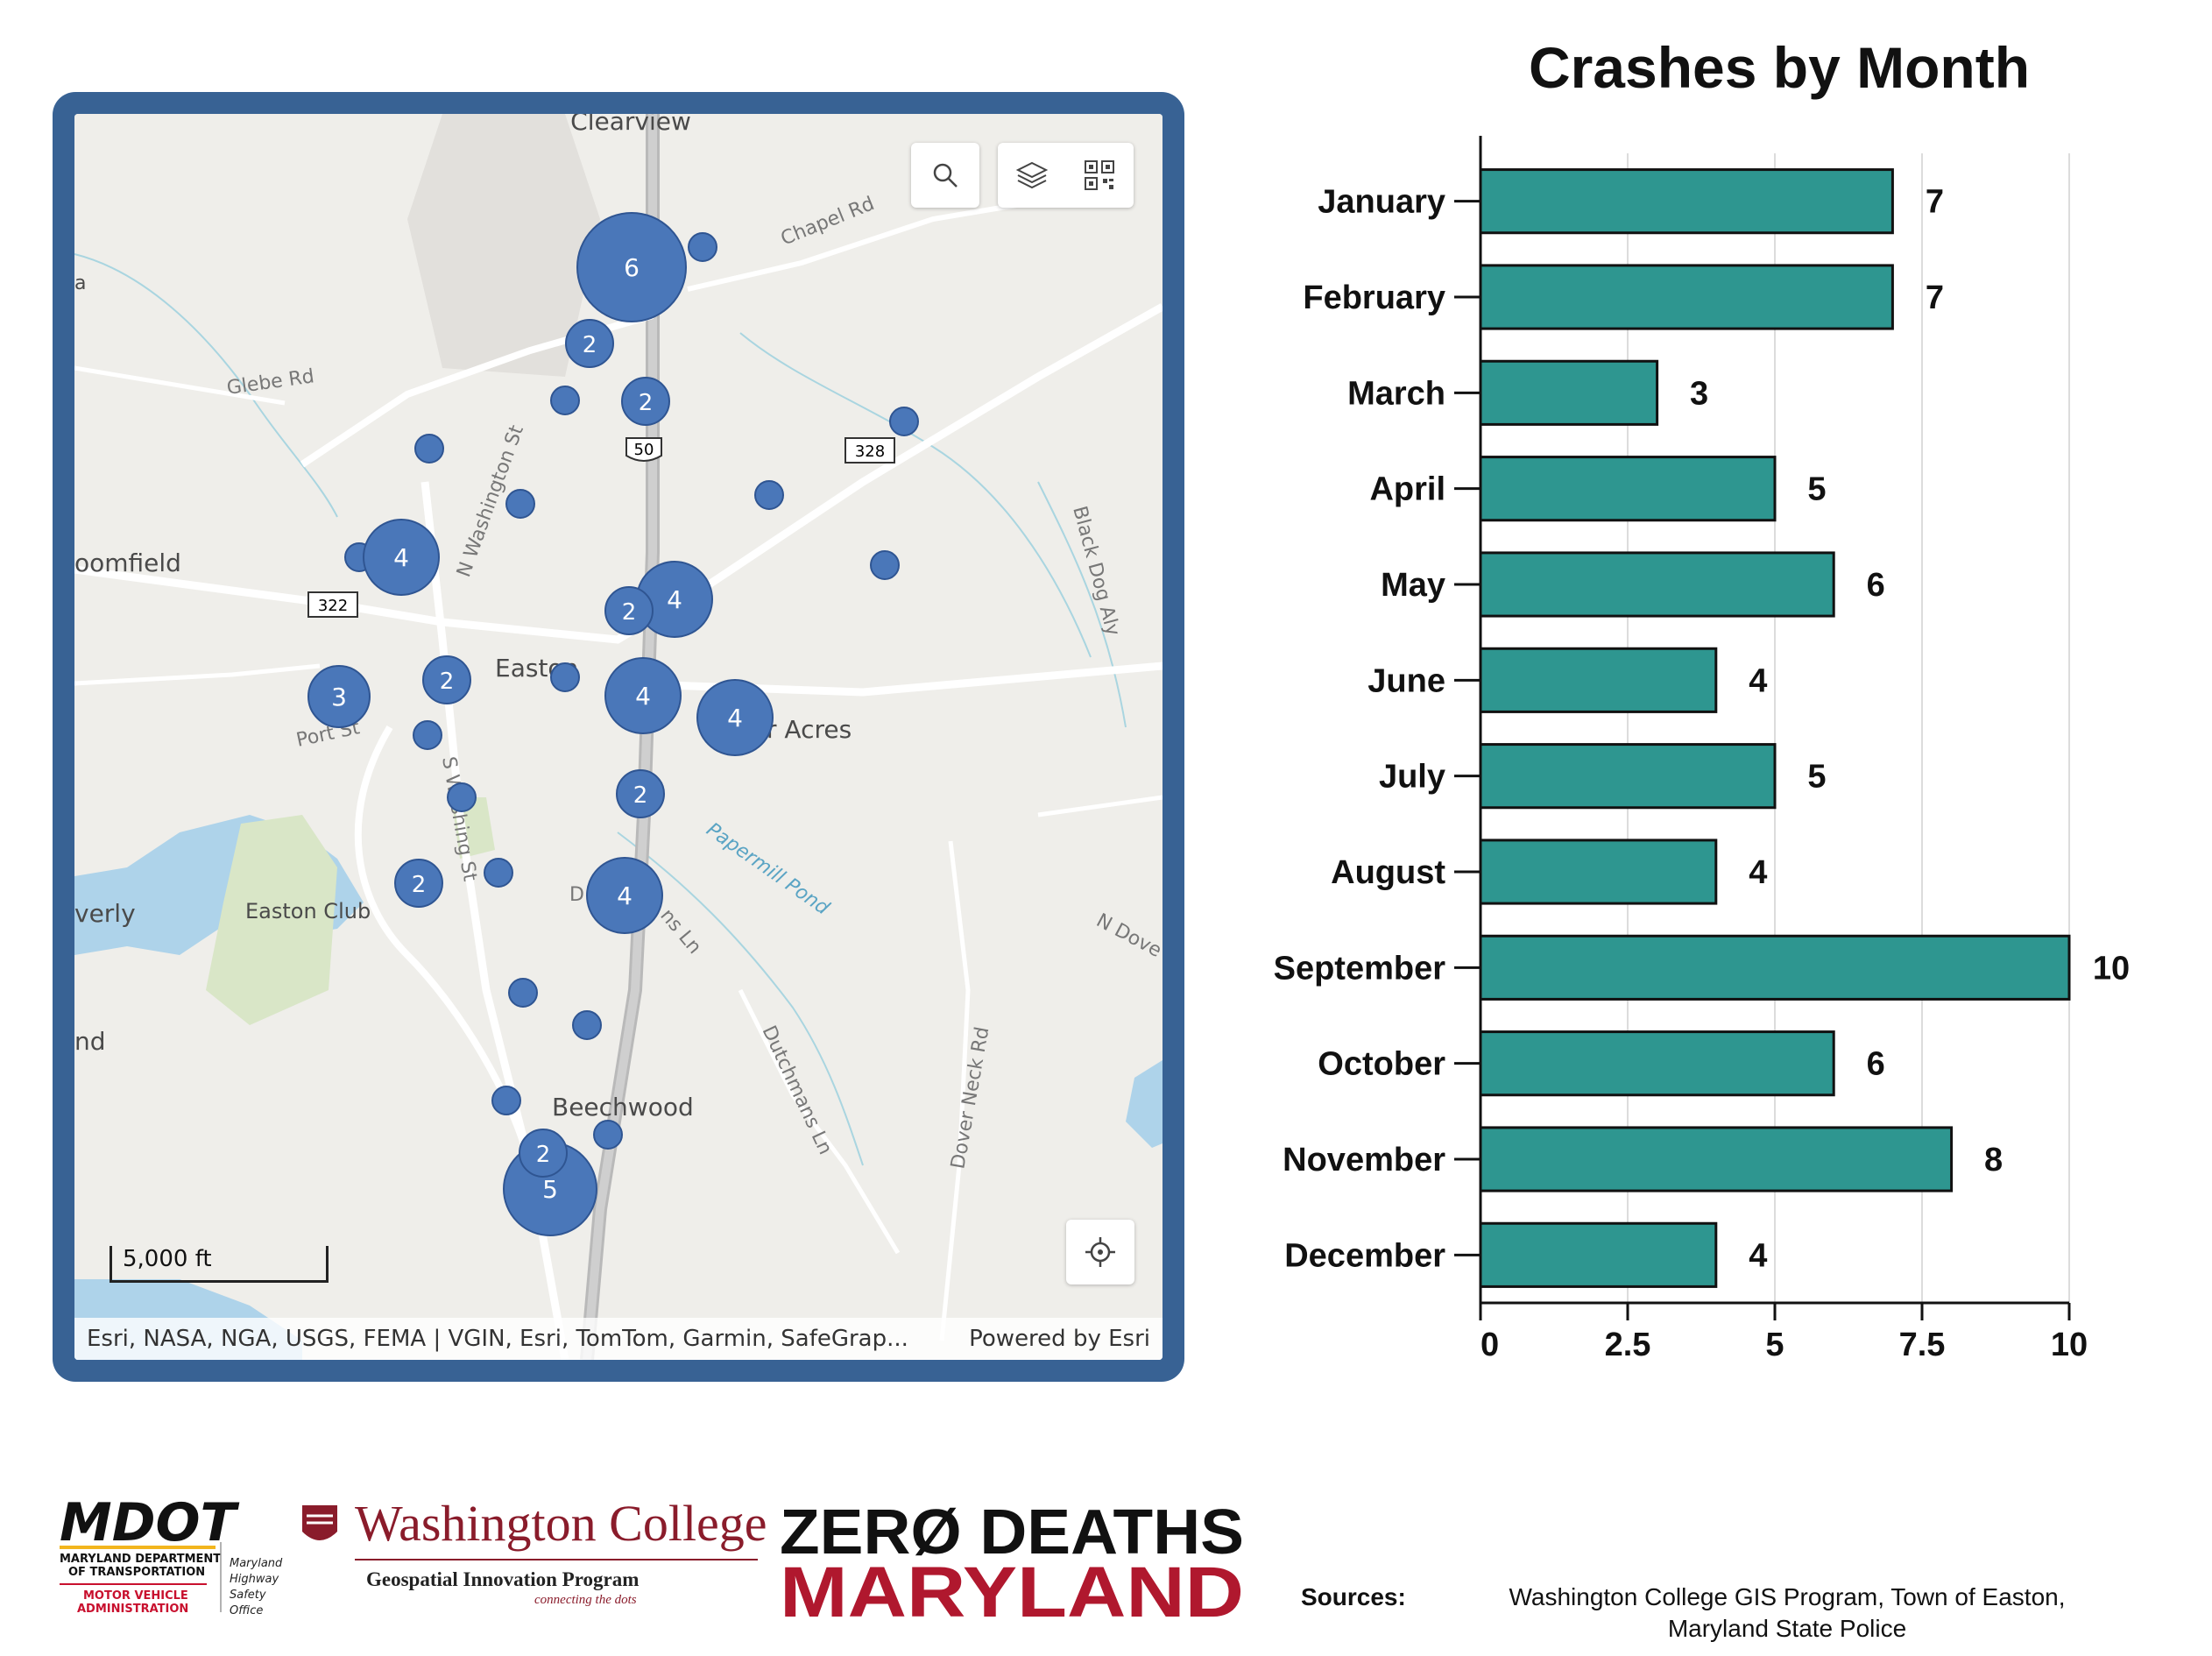  Describe the element at coordinates (863, 245) in the screenshot. I see `chapel-rd` at that location.